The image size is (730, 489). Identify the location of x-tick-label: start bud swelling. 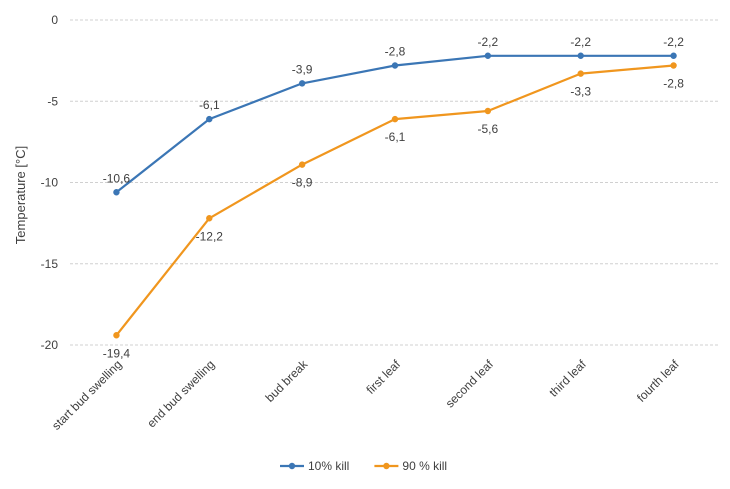
(86, 394).